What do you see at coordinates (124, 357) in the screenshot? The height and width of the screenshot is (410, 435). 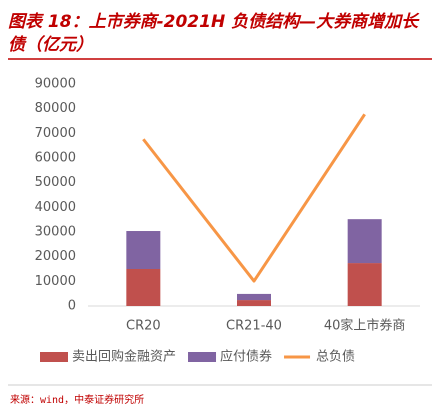 I see `legend-label: 卖出回购金融资产` at bounding box center [124, 357].